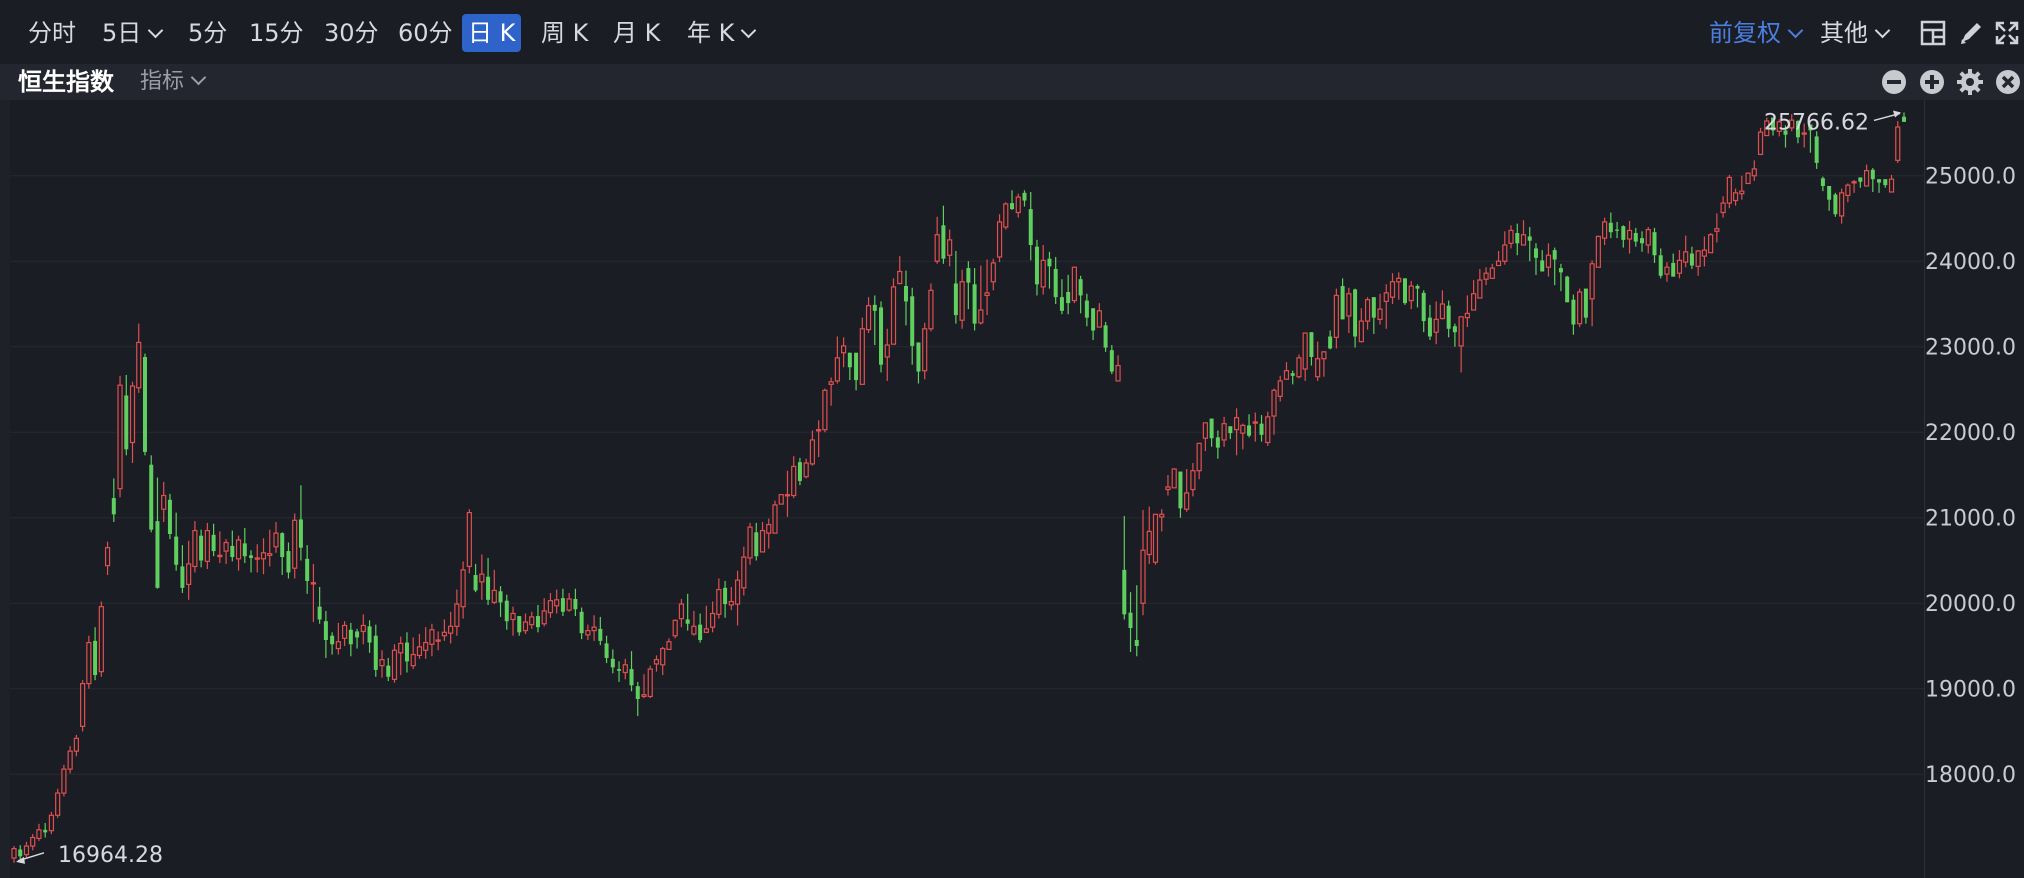 The height and width of the screenshot is (878, 2024). I want to click on timeframe-5min: 5分, so click(208, 33).